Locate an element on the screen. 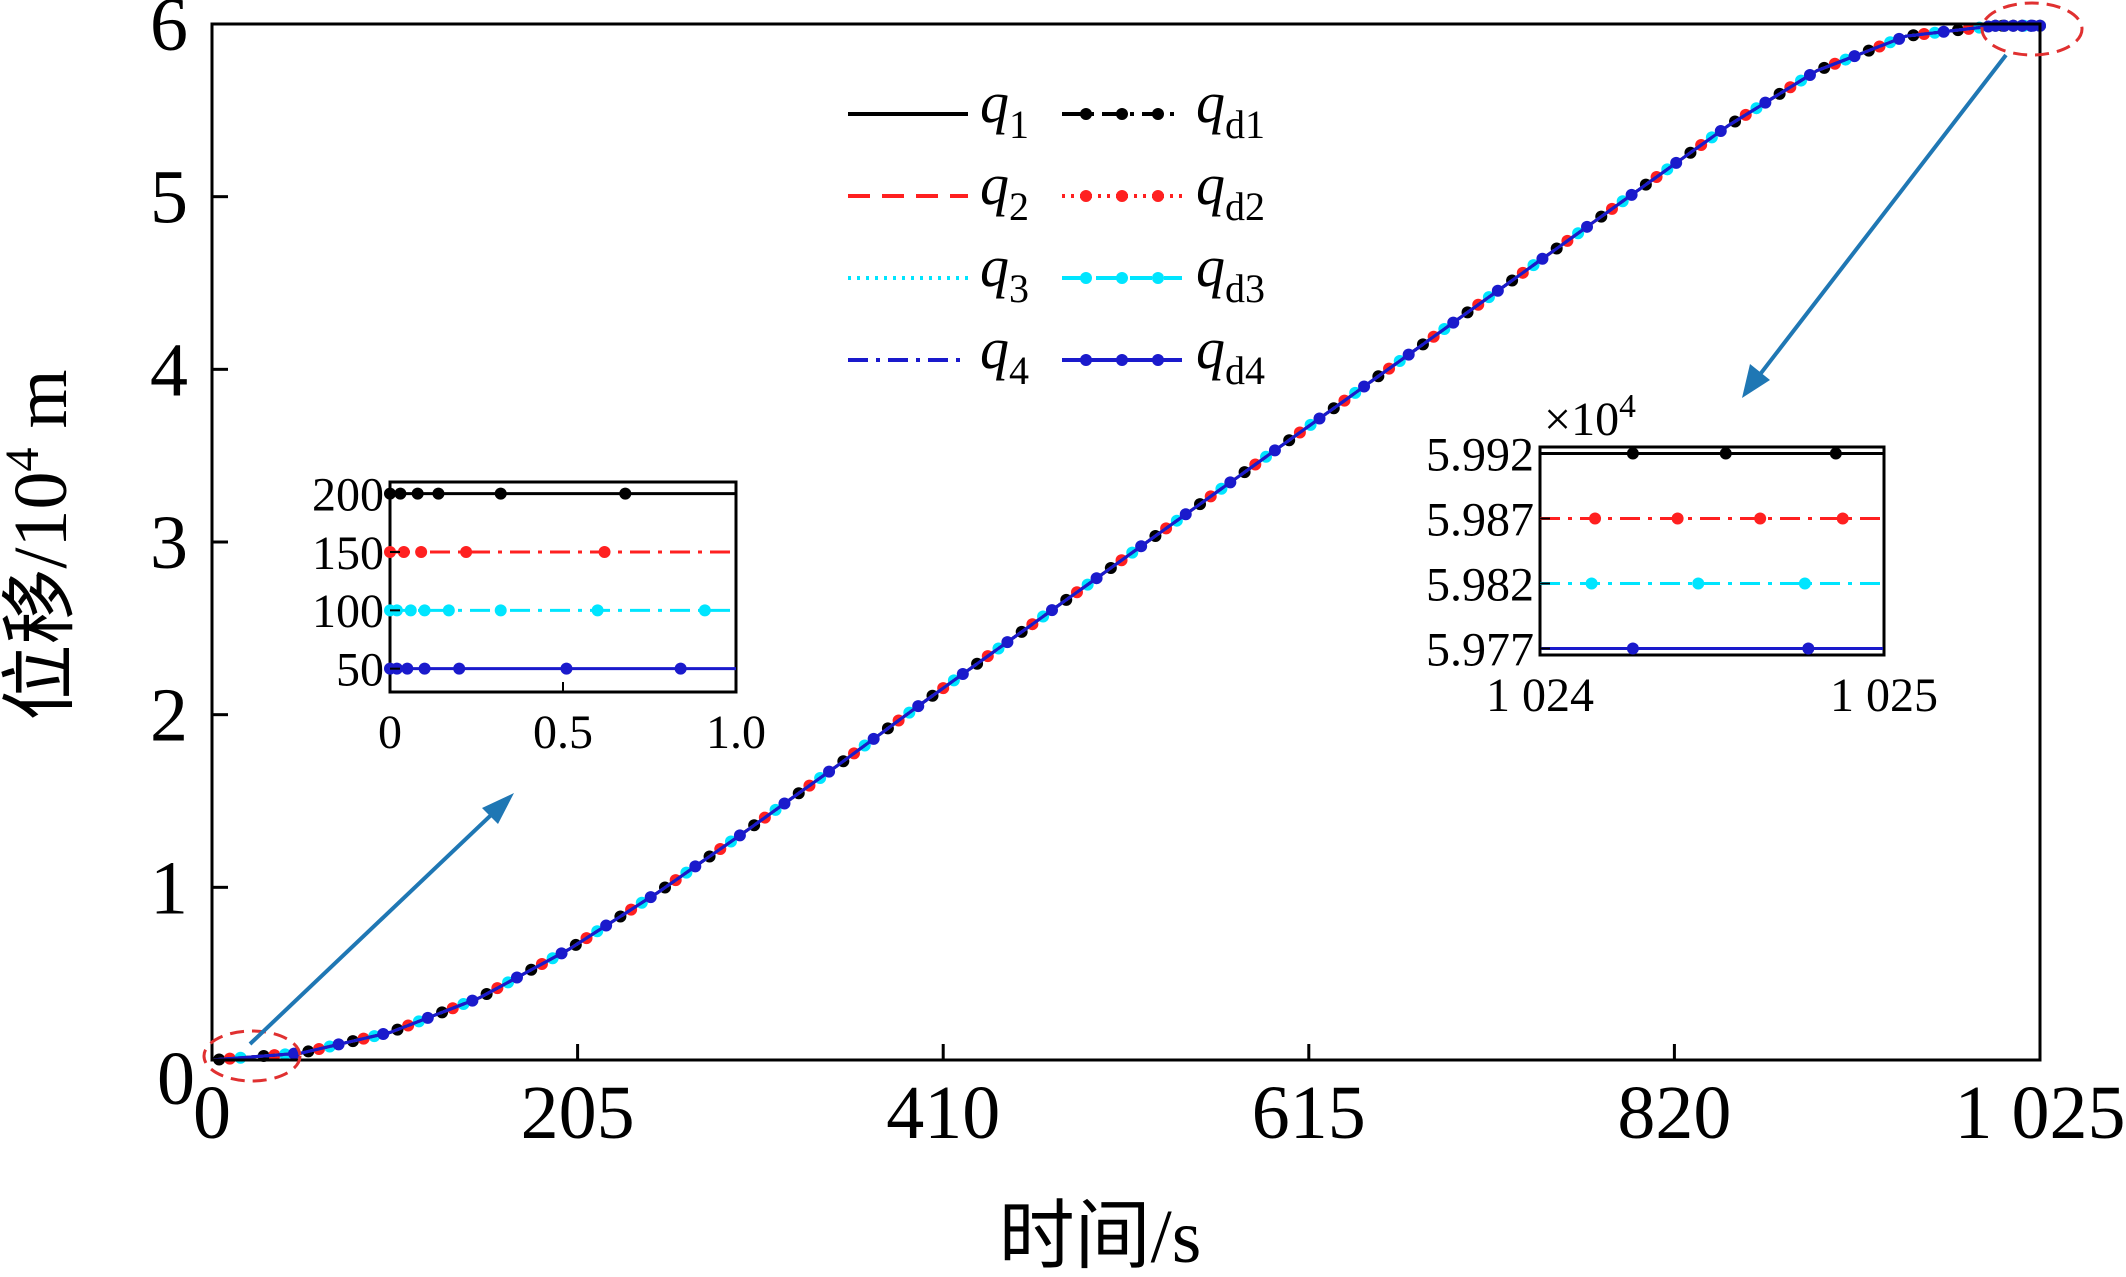 The width and height of the screenshot is (2126, 1277). inset-end: 1 024 1 025 5.977 5.982 5.987 5.992×104 is located at coordinates (1682, 555).